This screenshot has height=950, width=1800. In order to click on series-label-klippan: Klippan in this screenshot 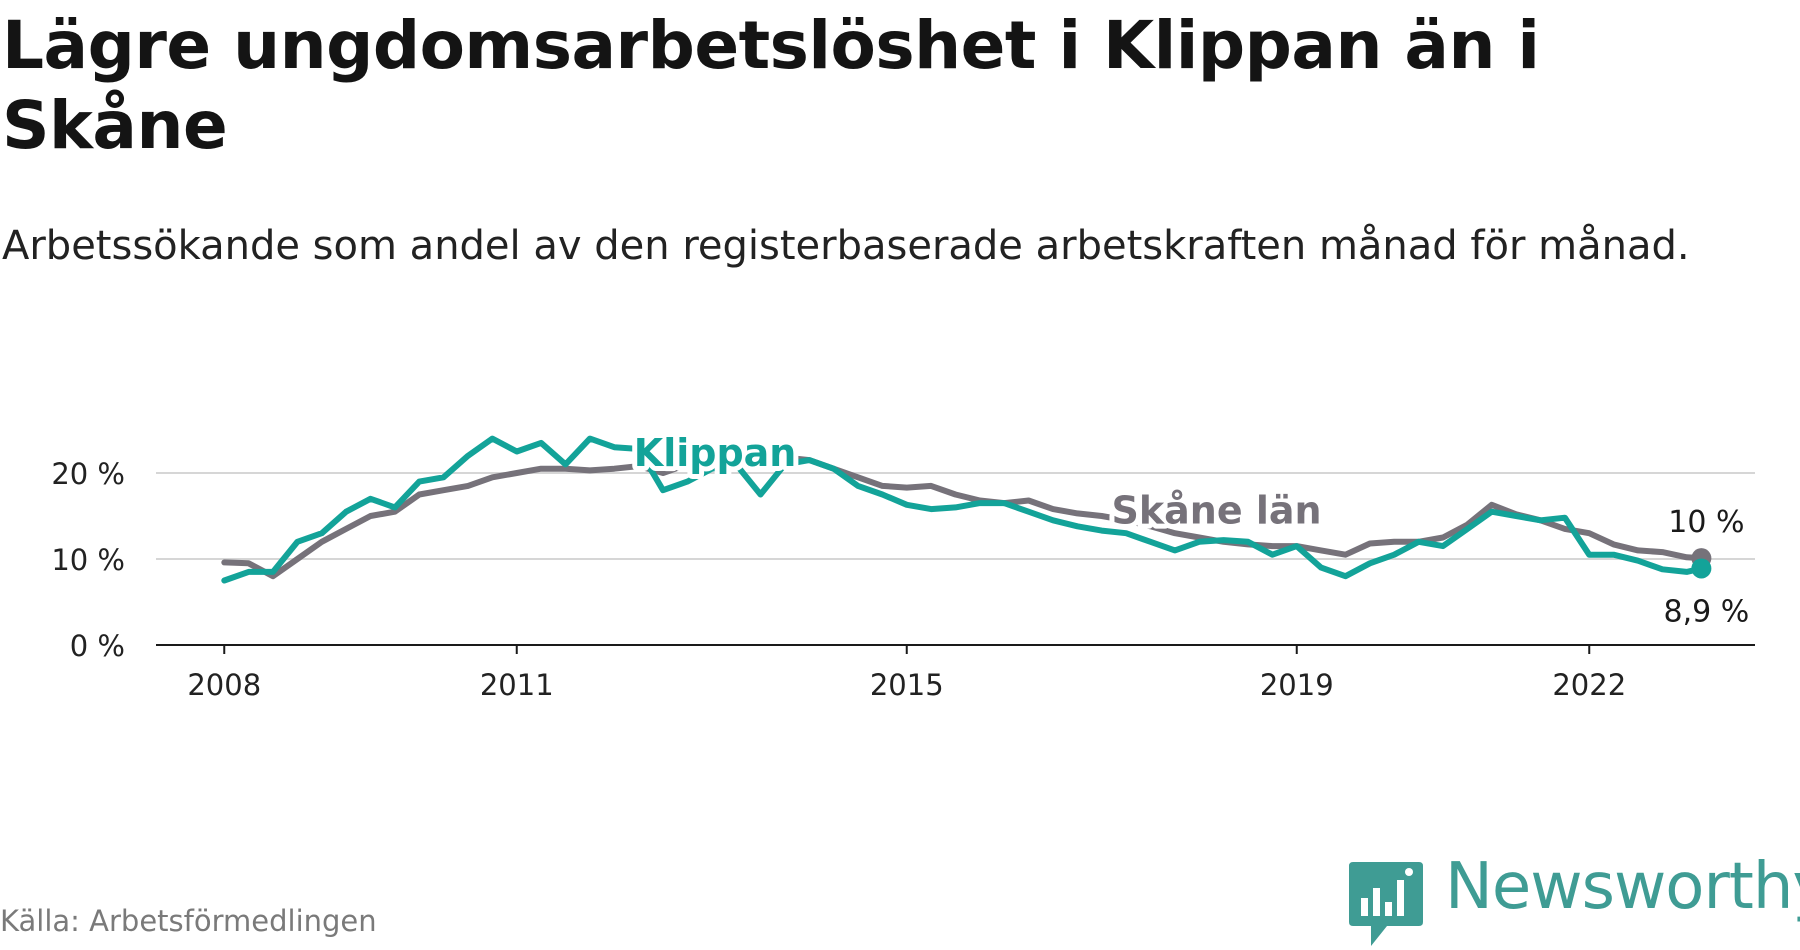, I will do `click(715, 453)`.